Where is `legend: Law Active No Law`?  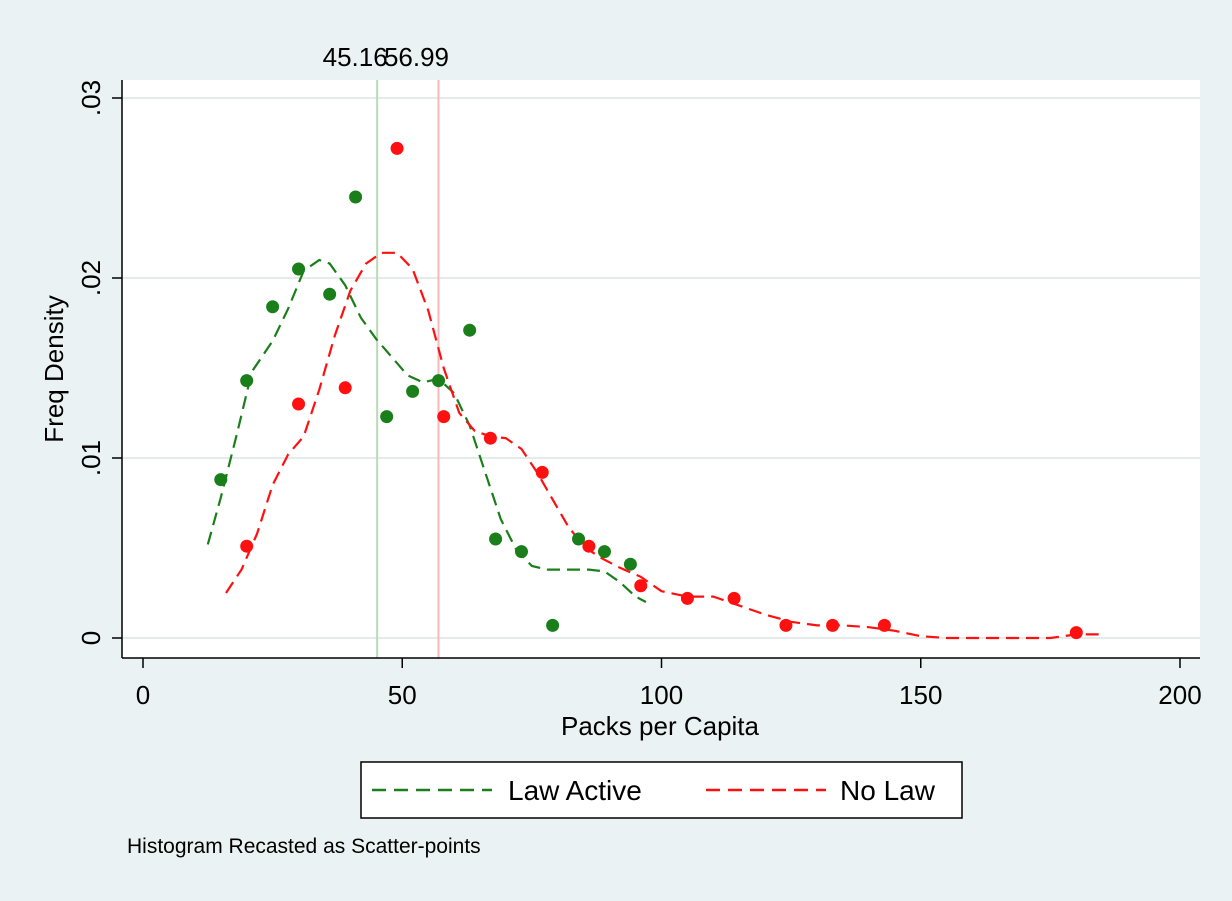
legend: Law Active No Law is located at coordinates (661, 790).